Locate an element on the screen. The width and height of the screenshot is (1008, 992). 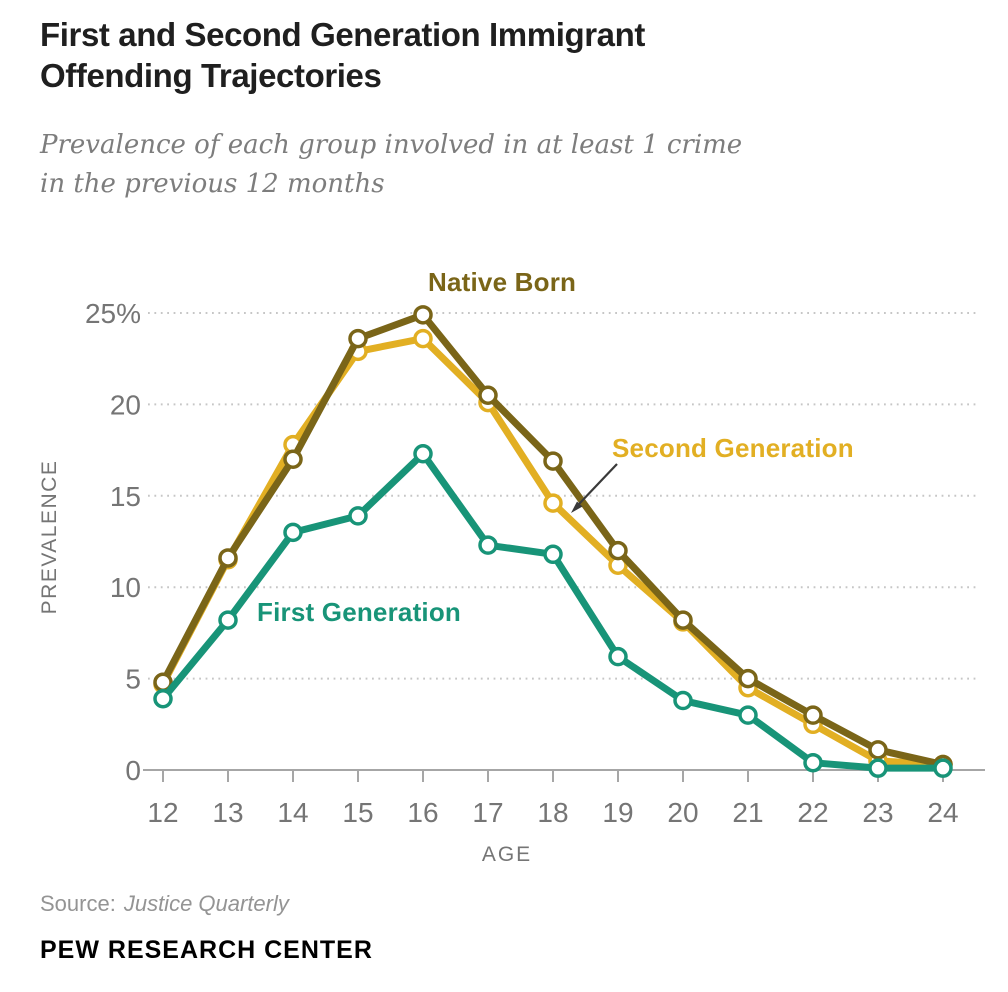
x-tick-label-12: 12 is located at coordinates (162, 812).